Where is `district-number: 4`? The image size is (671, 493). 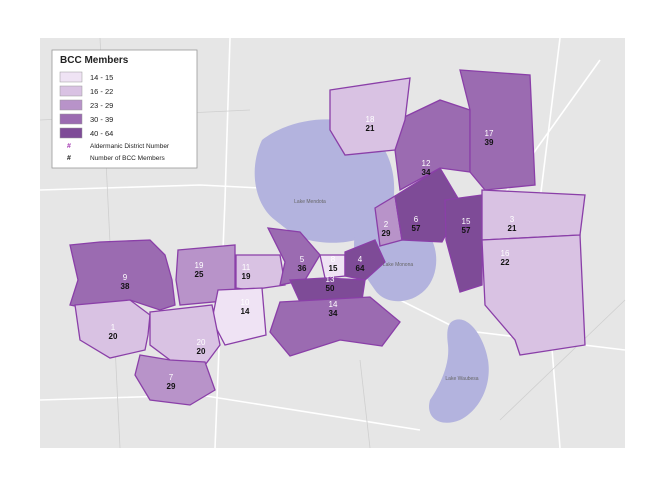 district-number: 4 is located at coordinates (360, 259).